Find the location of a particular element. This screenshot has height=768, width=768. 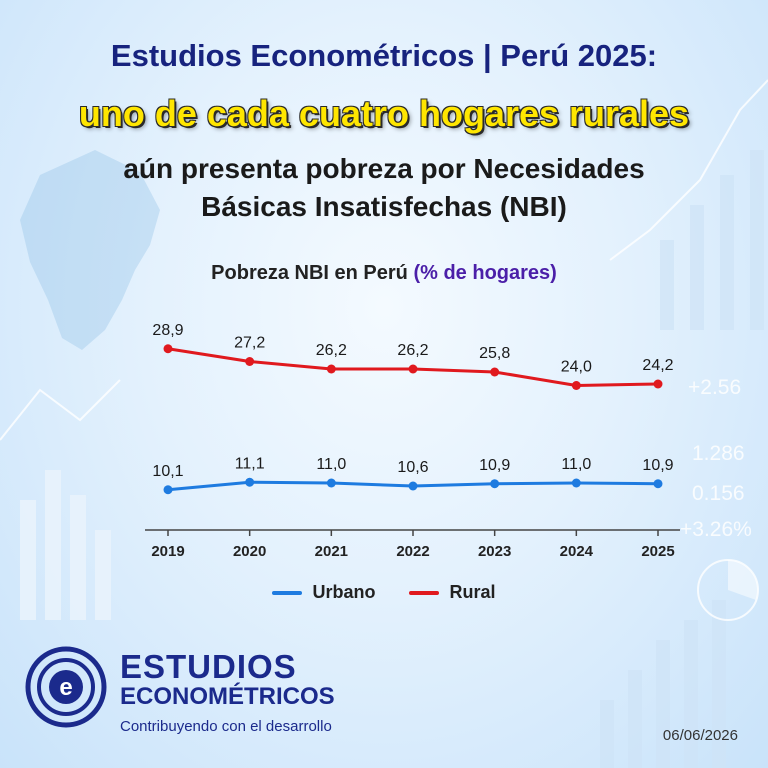

legend-item-rural: Rural is located at coordinates (452, 592).